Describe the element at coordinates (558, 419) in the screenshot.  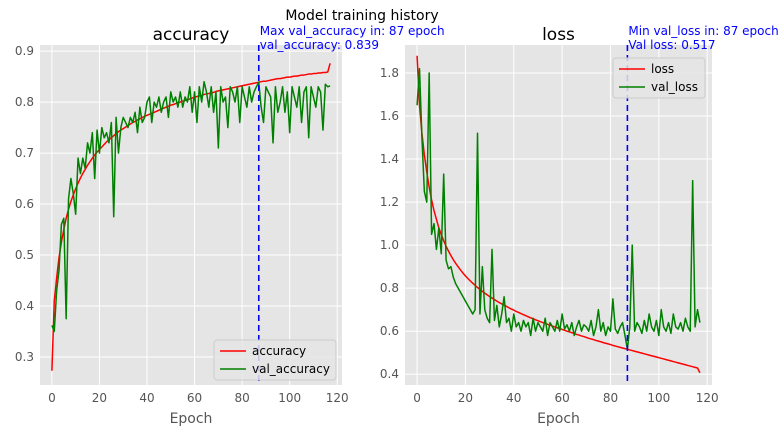
I see `loss-x-axis-label: Epoch` at that location.